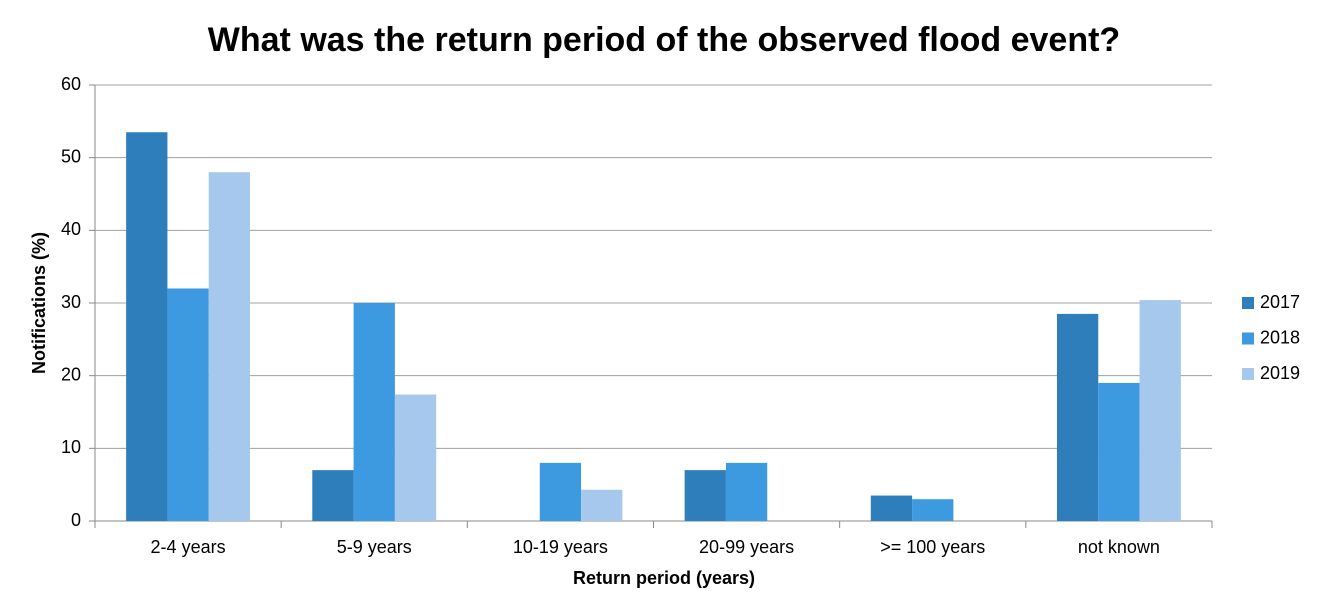  I want to click on x-axis-label: Return period (years), so click(664, 578).